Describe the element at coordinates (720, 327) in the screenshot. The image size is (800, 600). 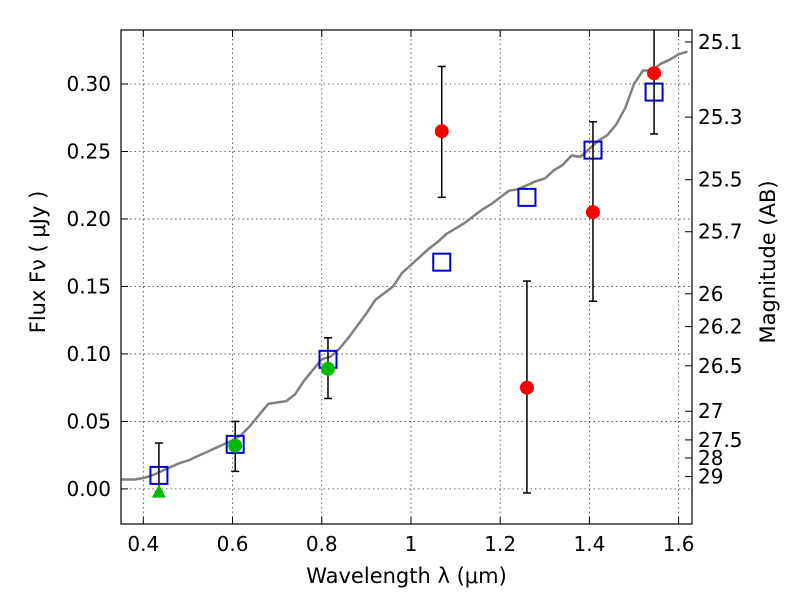
I see `y2-tick-label: 26.2` at that location.